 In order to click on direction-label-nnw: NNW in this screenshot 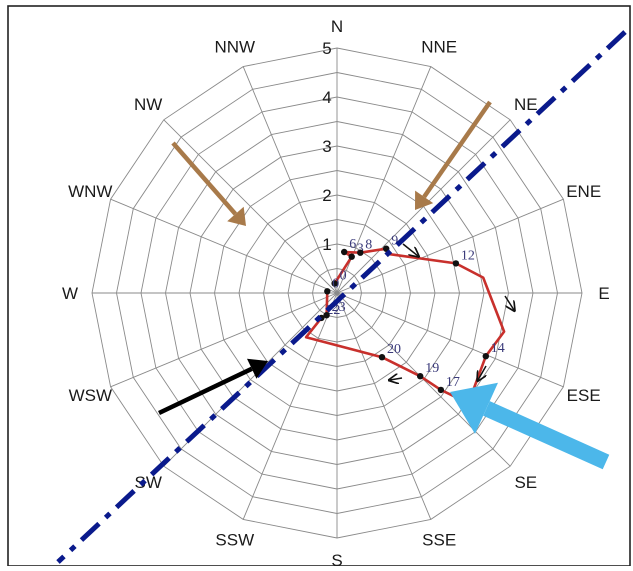, I will do `click(234, 46)`.